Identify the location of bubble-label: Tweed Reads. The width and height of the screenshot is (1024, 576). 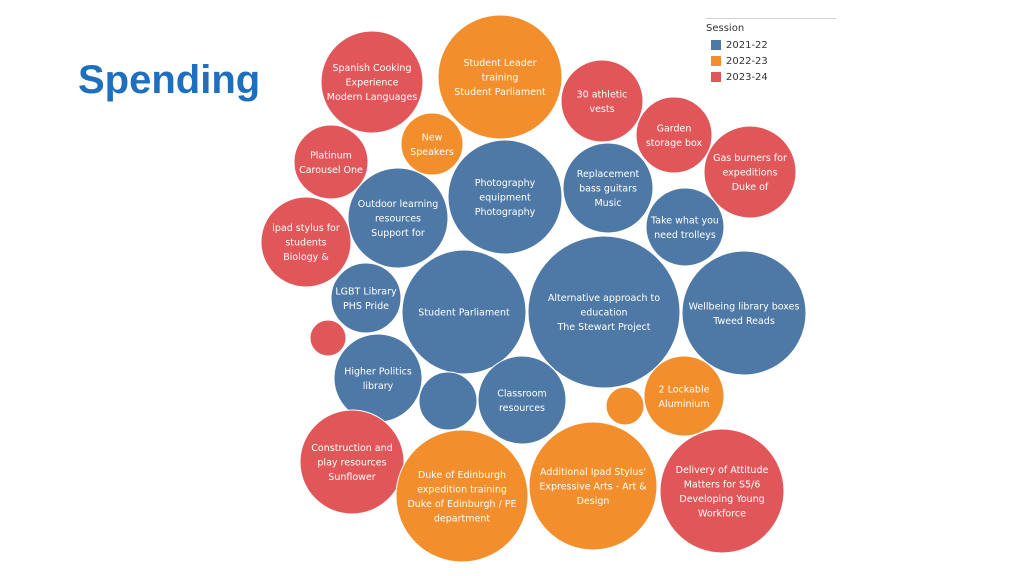
(743, 321).